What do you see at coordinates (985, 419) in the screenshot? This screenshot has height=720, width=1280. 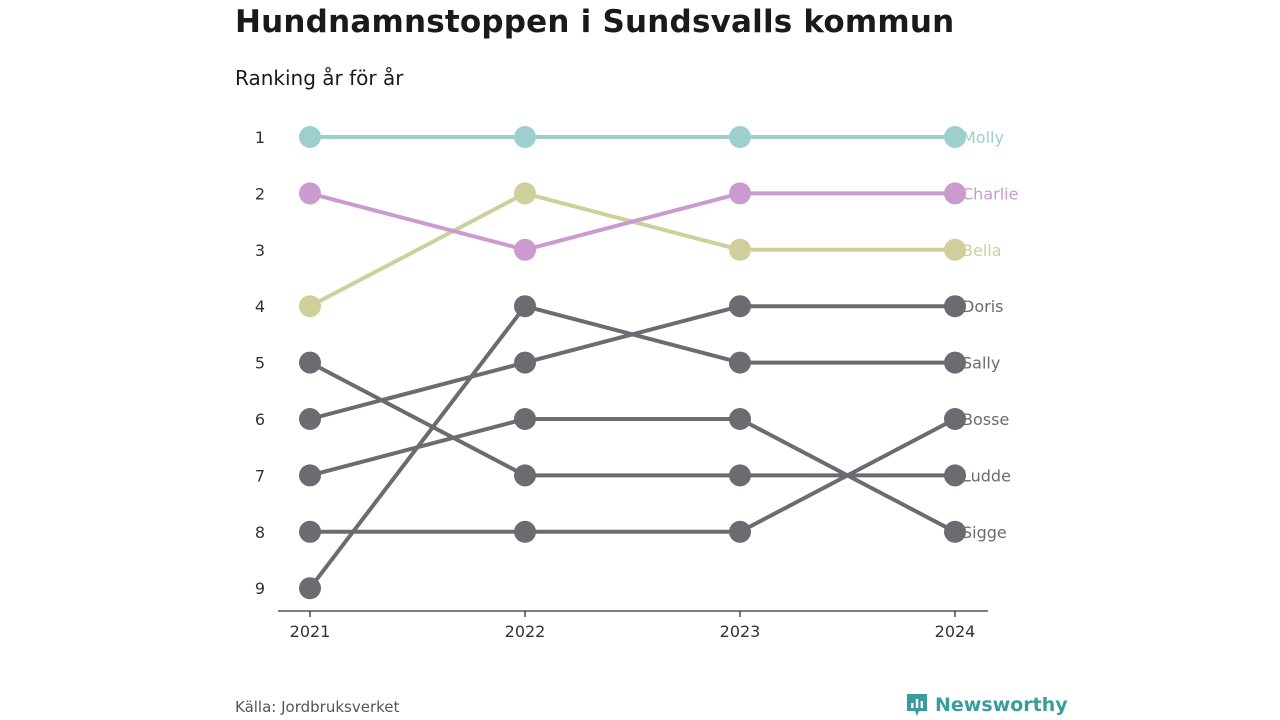 I see `series-label-bosse: Bosse` at bounding box center [985, 419].